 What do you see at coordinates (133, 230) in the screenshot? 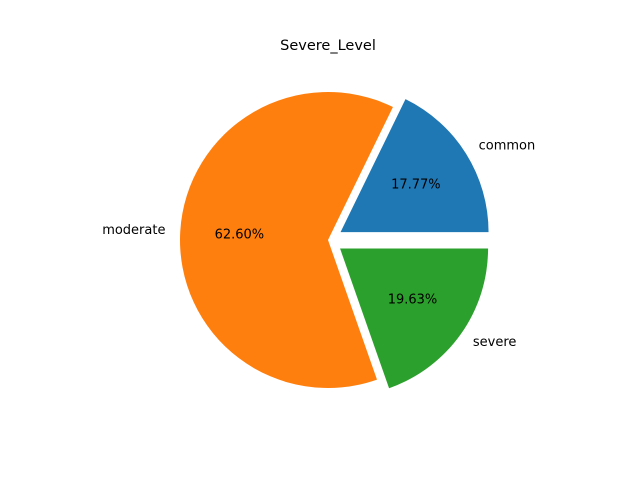
I see `slice-label-moderate: moderate` at bounding box center [133, 230].